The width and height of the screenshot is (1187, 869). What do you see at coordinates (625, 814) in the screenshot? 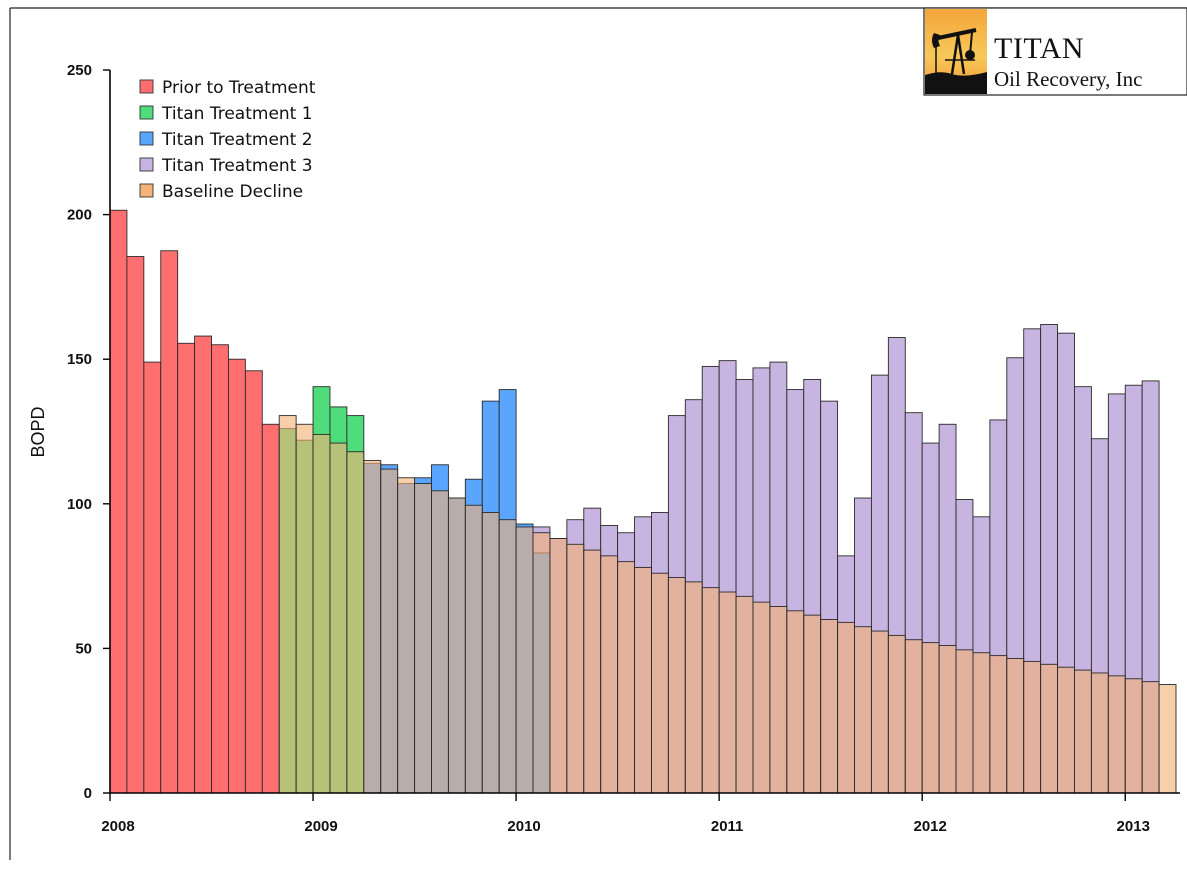
I see `x-axis-ticks: 2008 2009 2010 2011 2012 2013` at bounding box center [625, 814].